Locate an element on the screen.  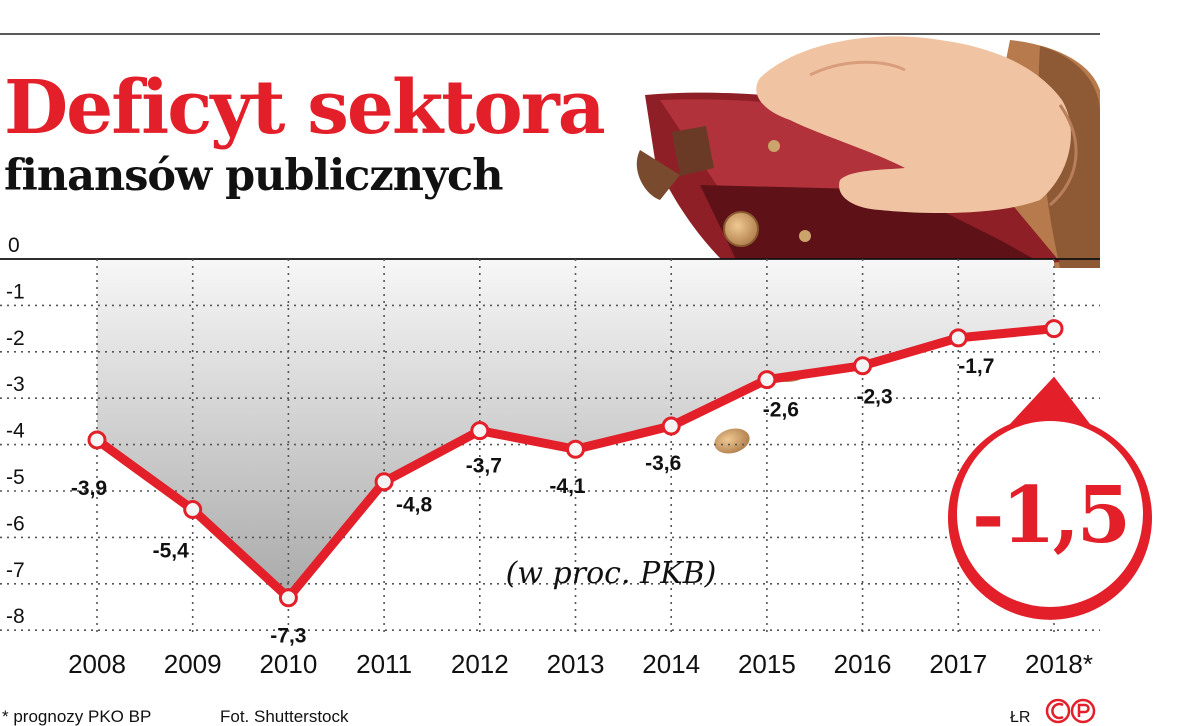
x-tick-label: 2016 is located at coordinates (863, 664).